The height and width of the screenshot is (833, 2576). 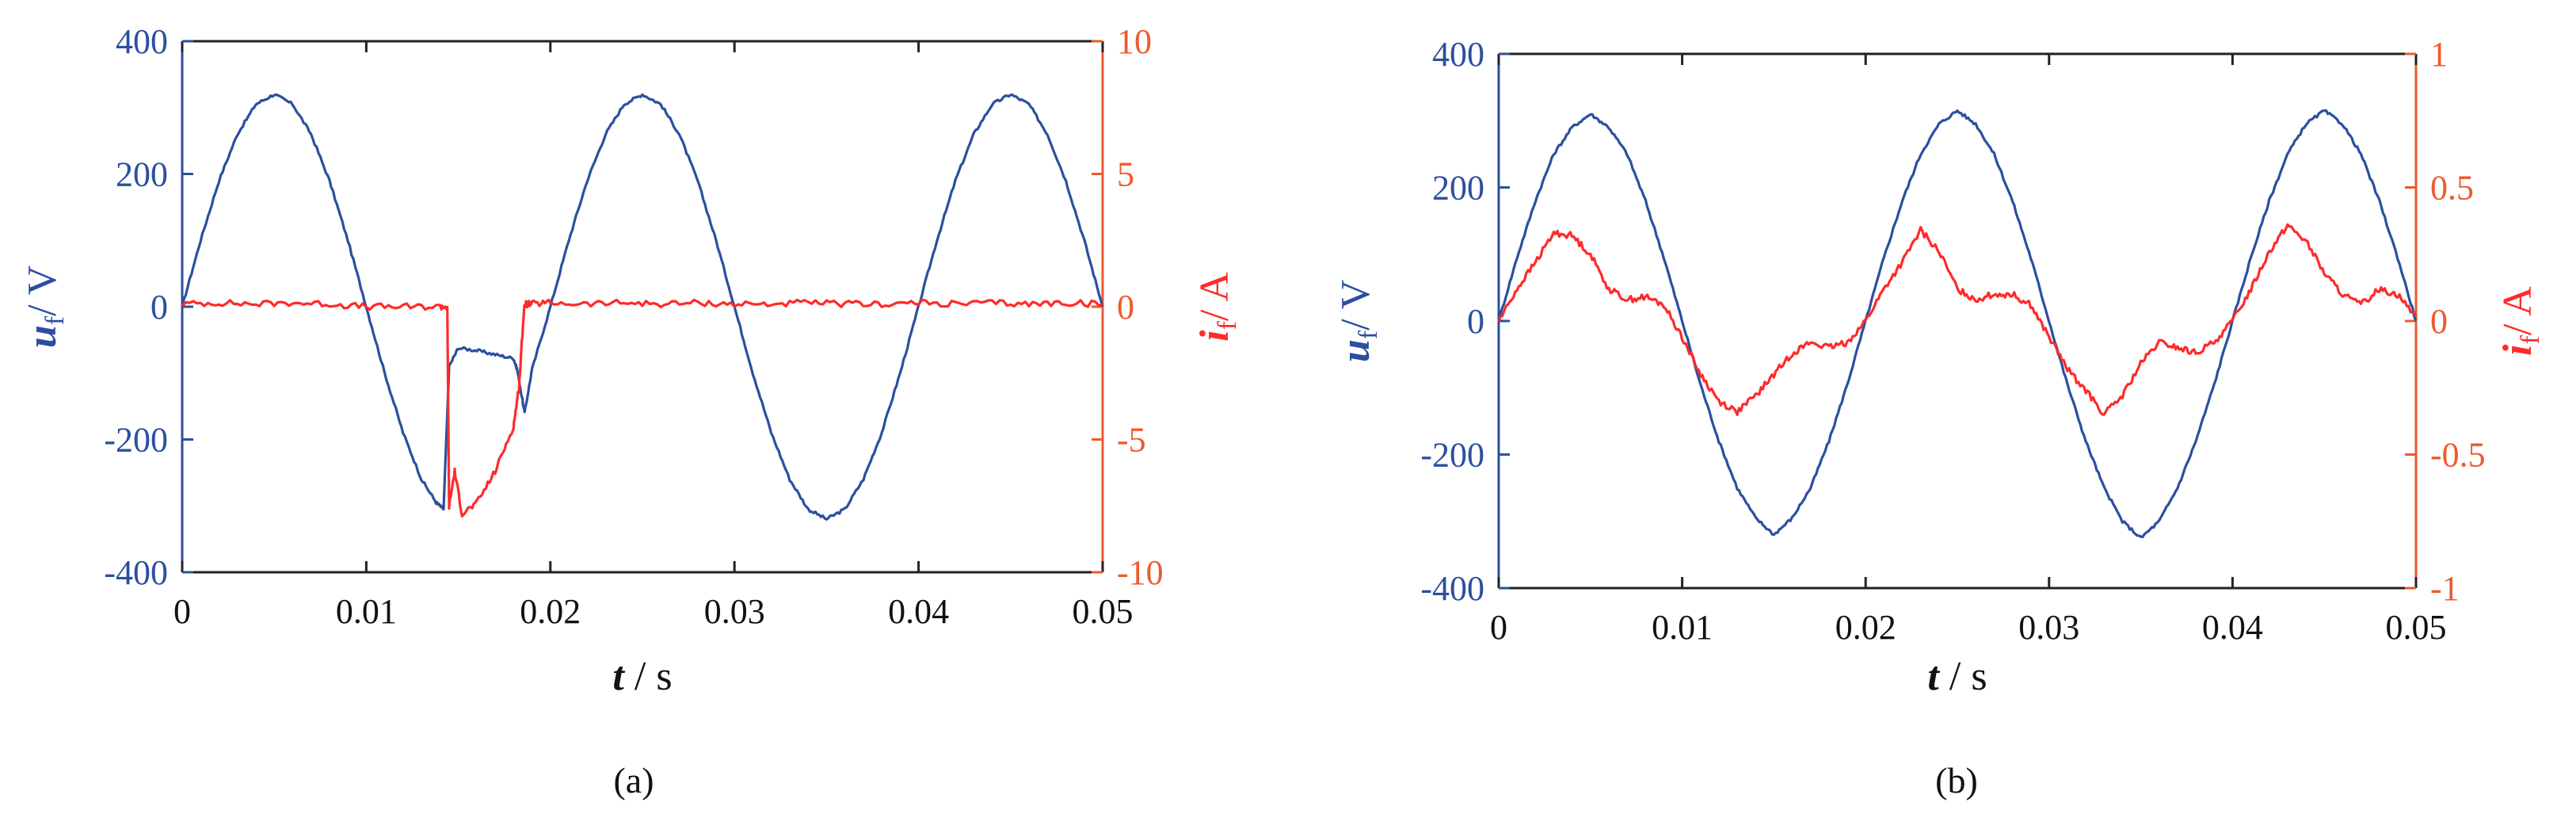 What do you see at coordinates (2439, 54) in the screenshot?
I see `y-right-tick-label: 1` at bounding box center [2439, 54].